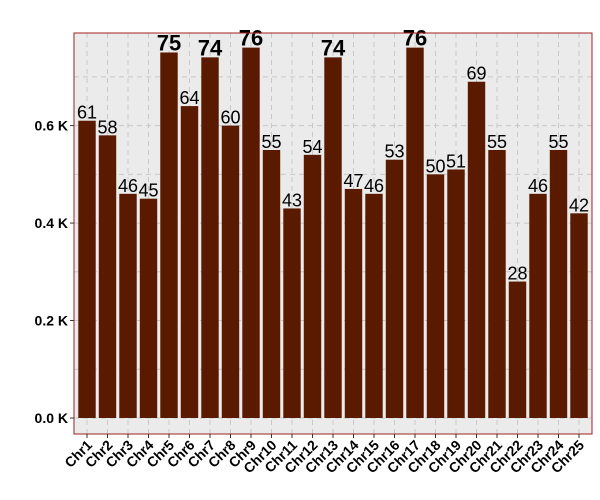 The image size is (600, 500). Describe the element at coordinates (54, 272) in the screenshot. I see `y-axis: 0.0 K 0.2 K 0.4 K 0.6 K` at that location.